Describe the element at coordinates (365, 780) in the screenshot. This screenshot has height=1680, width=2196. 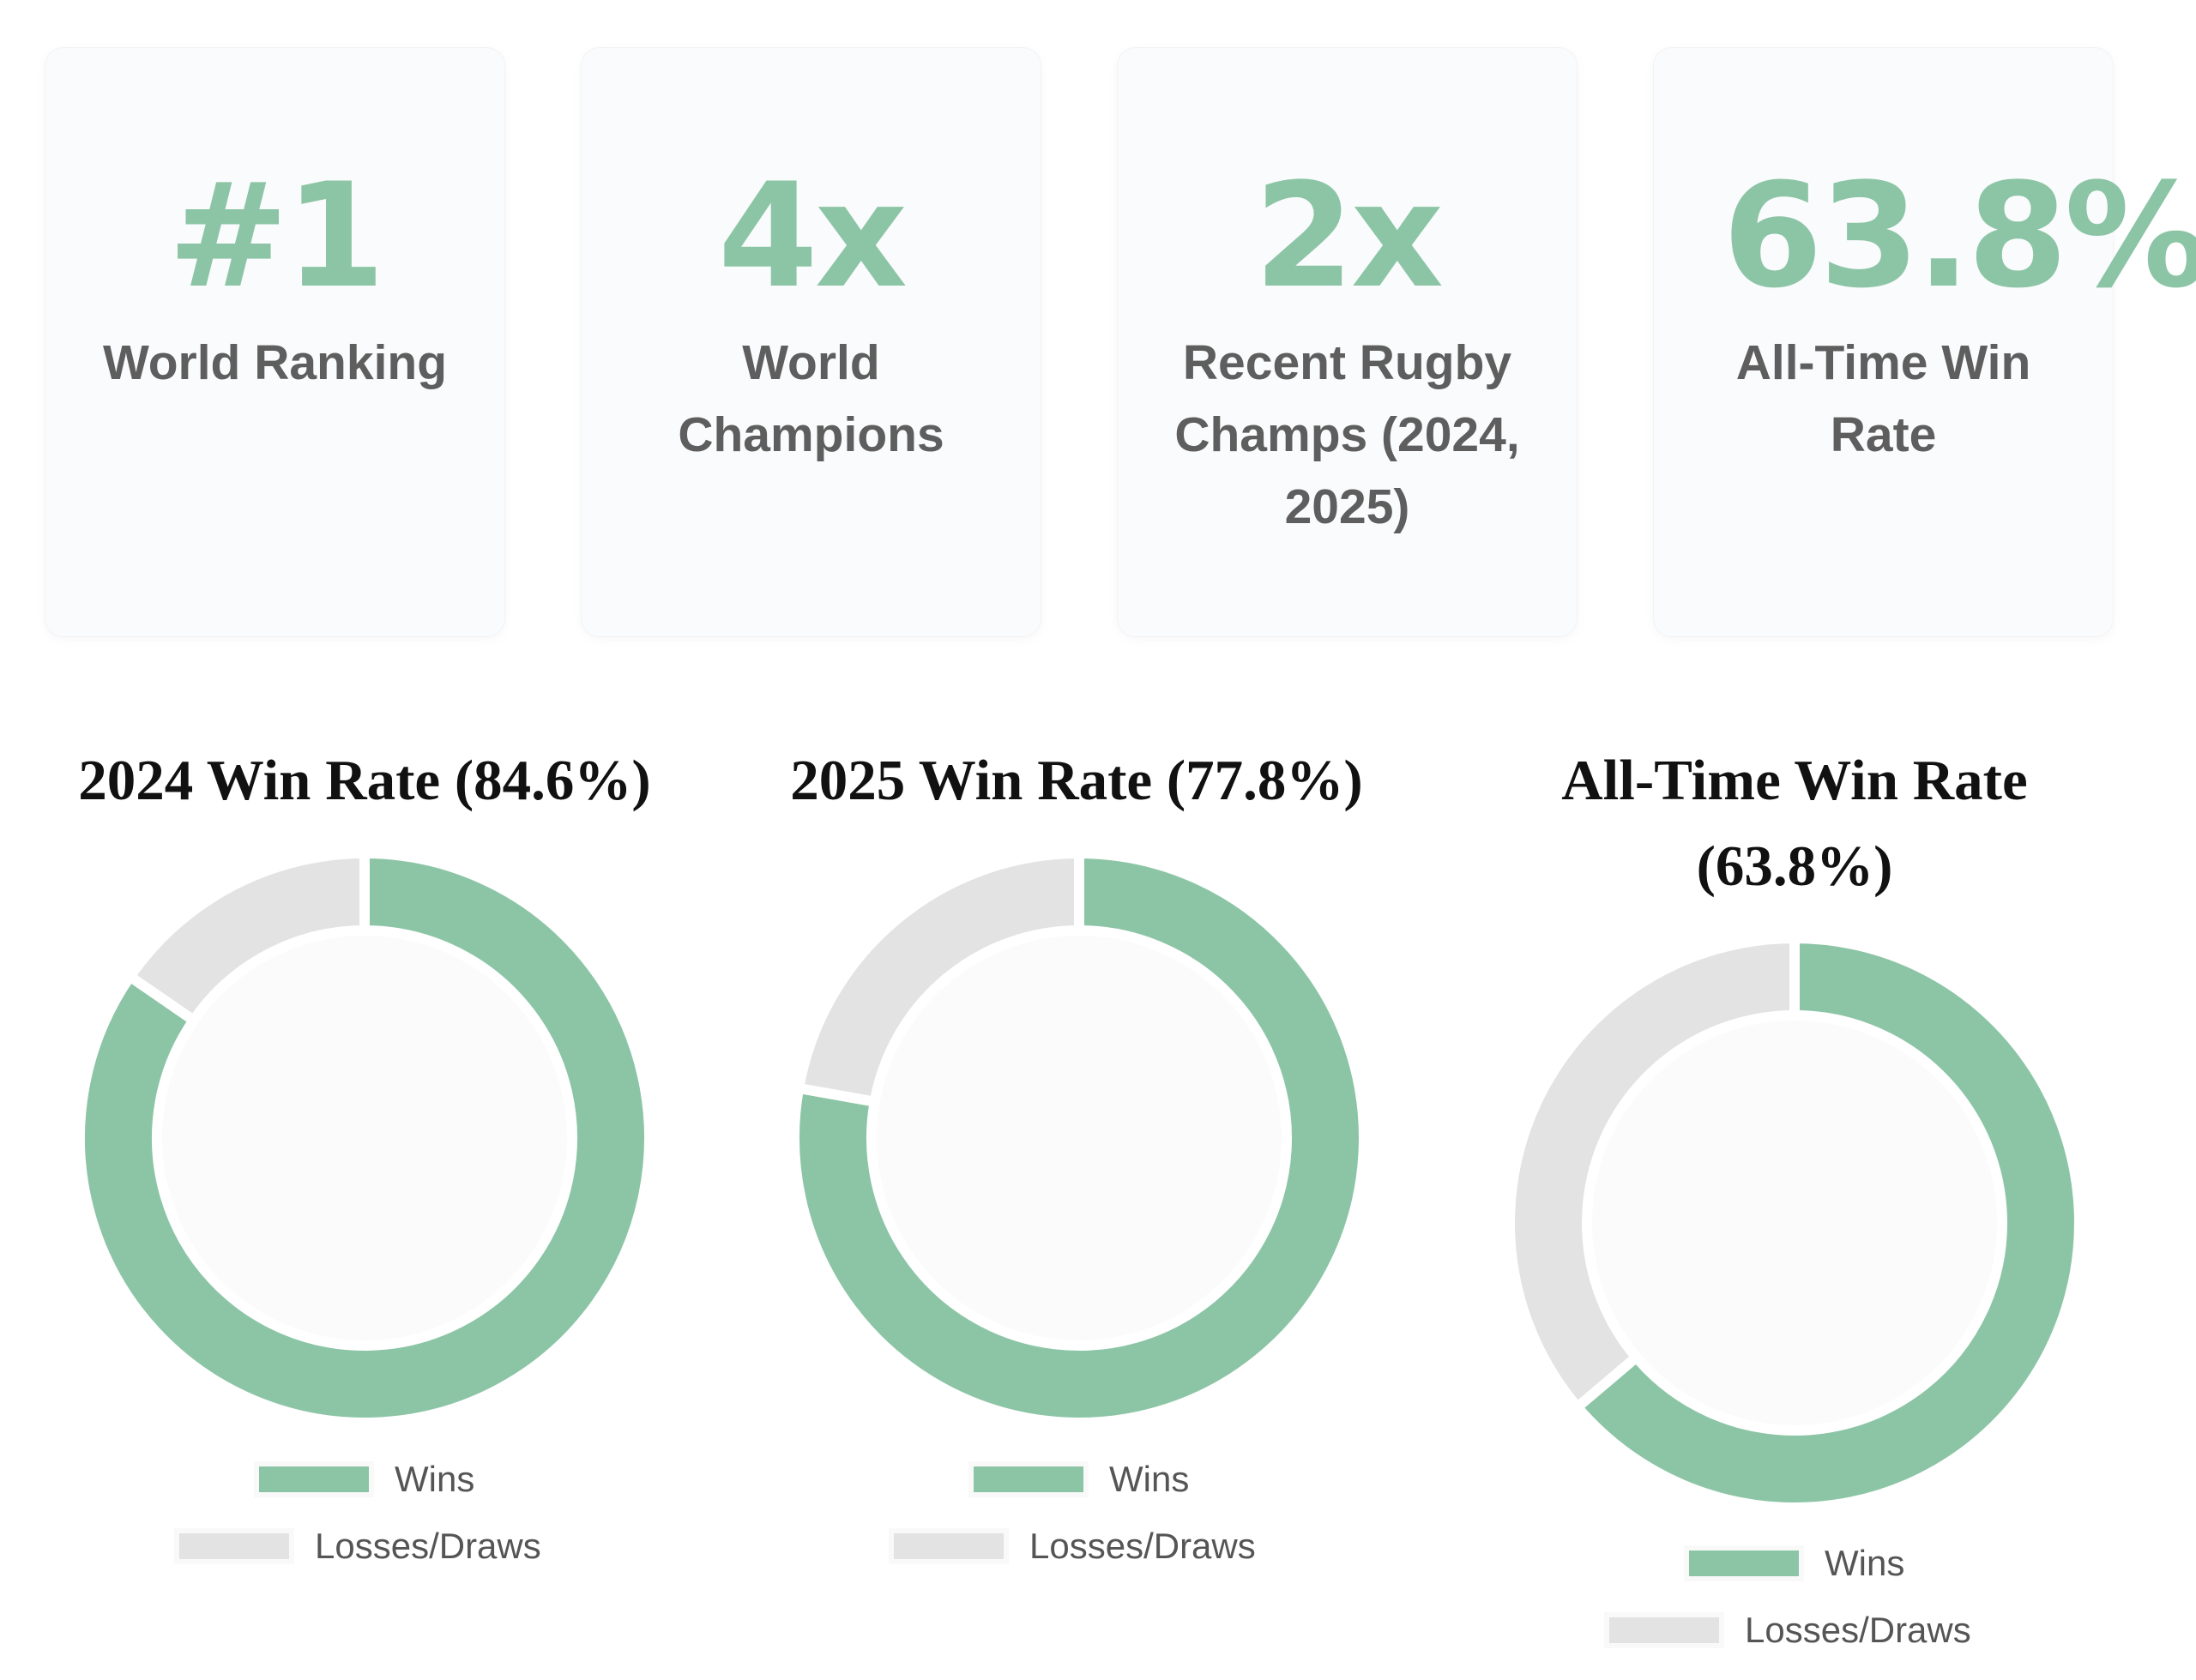
I see `chart-title: 2024 Win Rate (84.6%)` at that location.